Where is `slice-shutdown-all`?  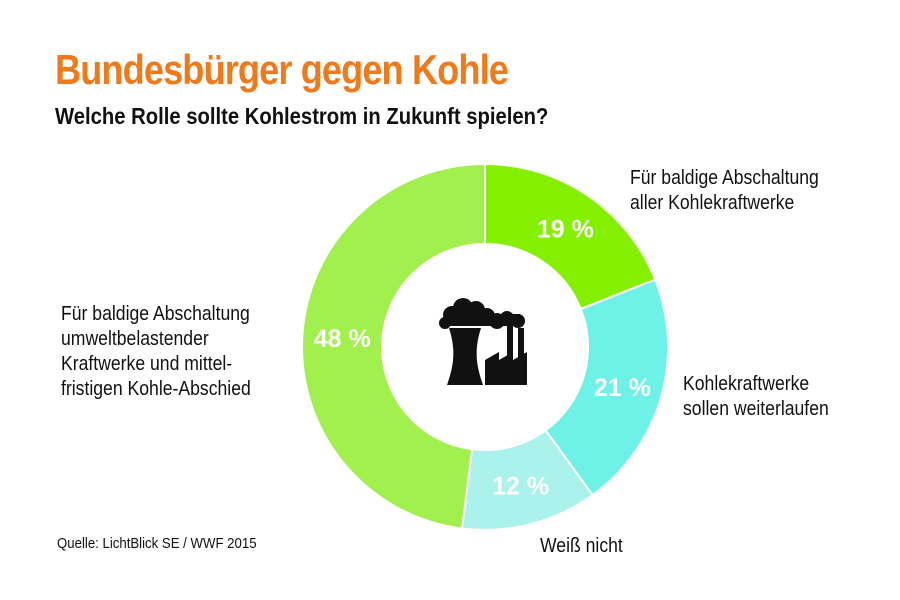 slice-shutdown-all is located at coordinates (570, 236).